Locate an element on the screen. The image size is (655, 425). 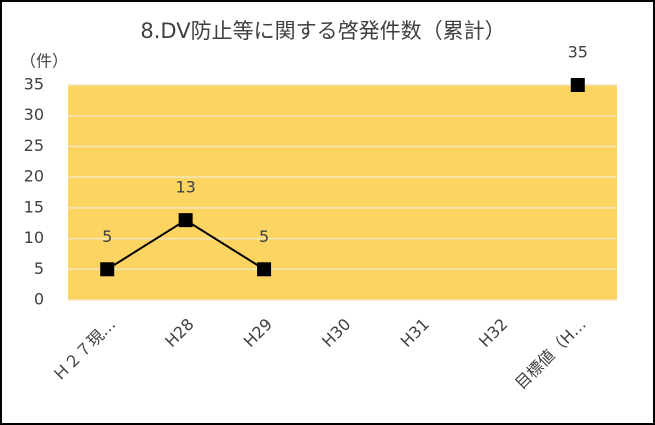
y-tick-label: 30 is located at coordinates (34, 114).